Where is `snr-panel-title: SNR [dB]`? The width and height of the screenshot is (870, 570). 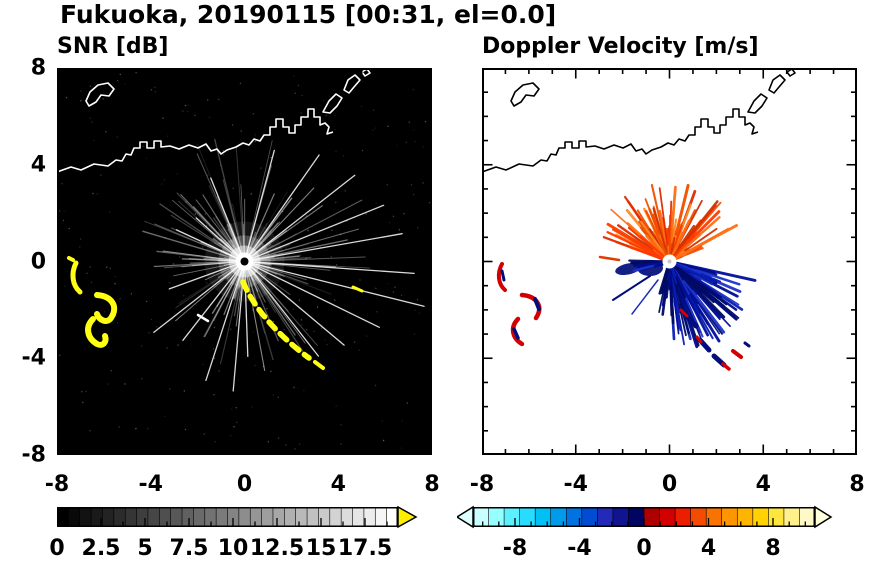 snr-panel-title: SNR [dB] is located at coordinates (113, 46).